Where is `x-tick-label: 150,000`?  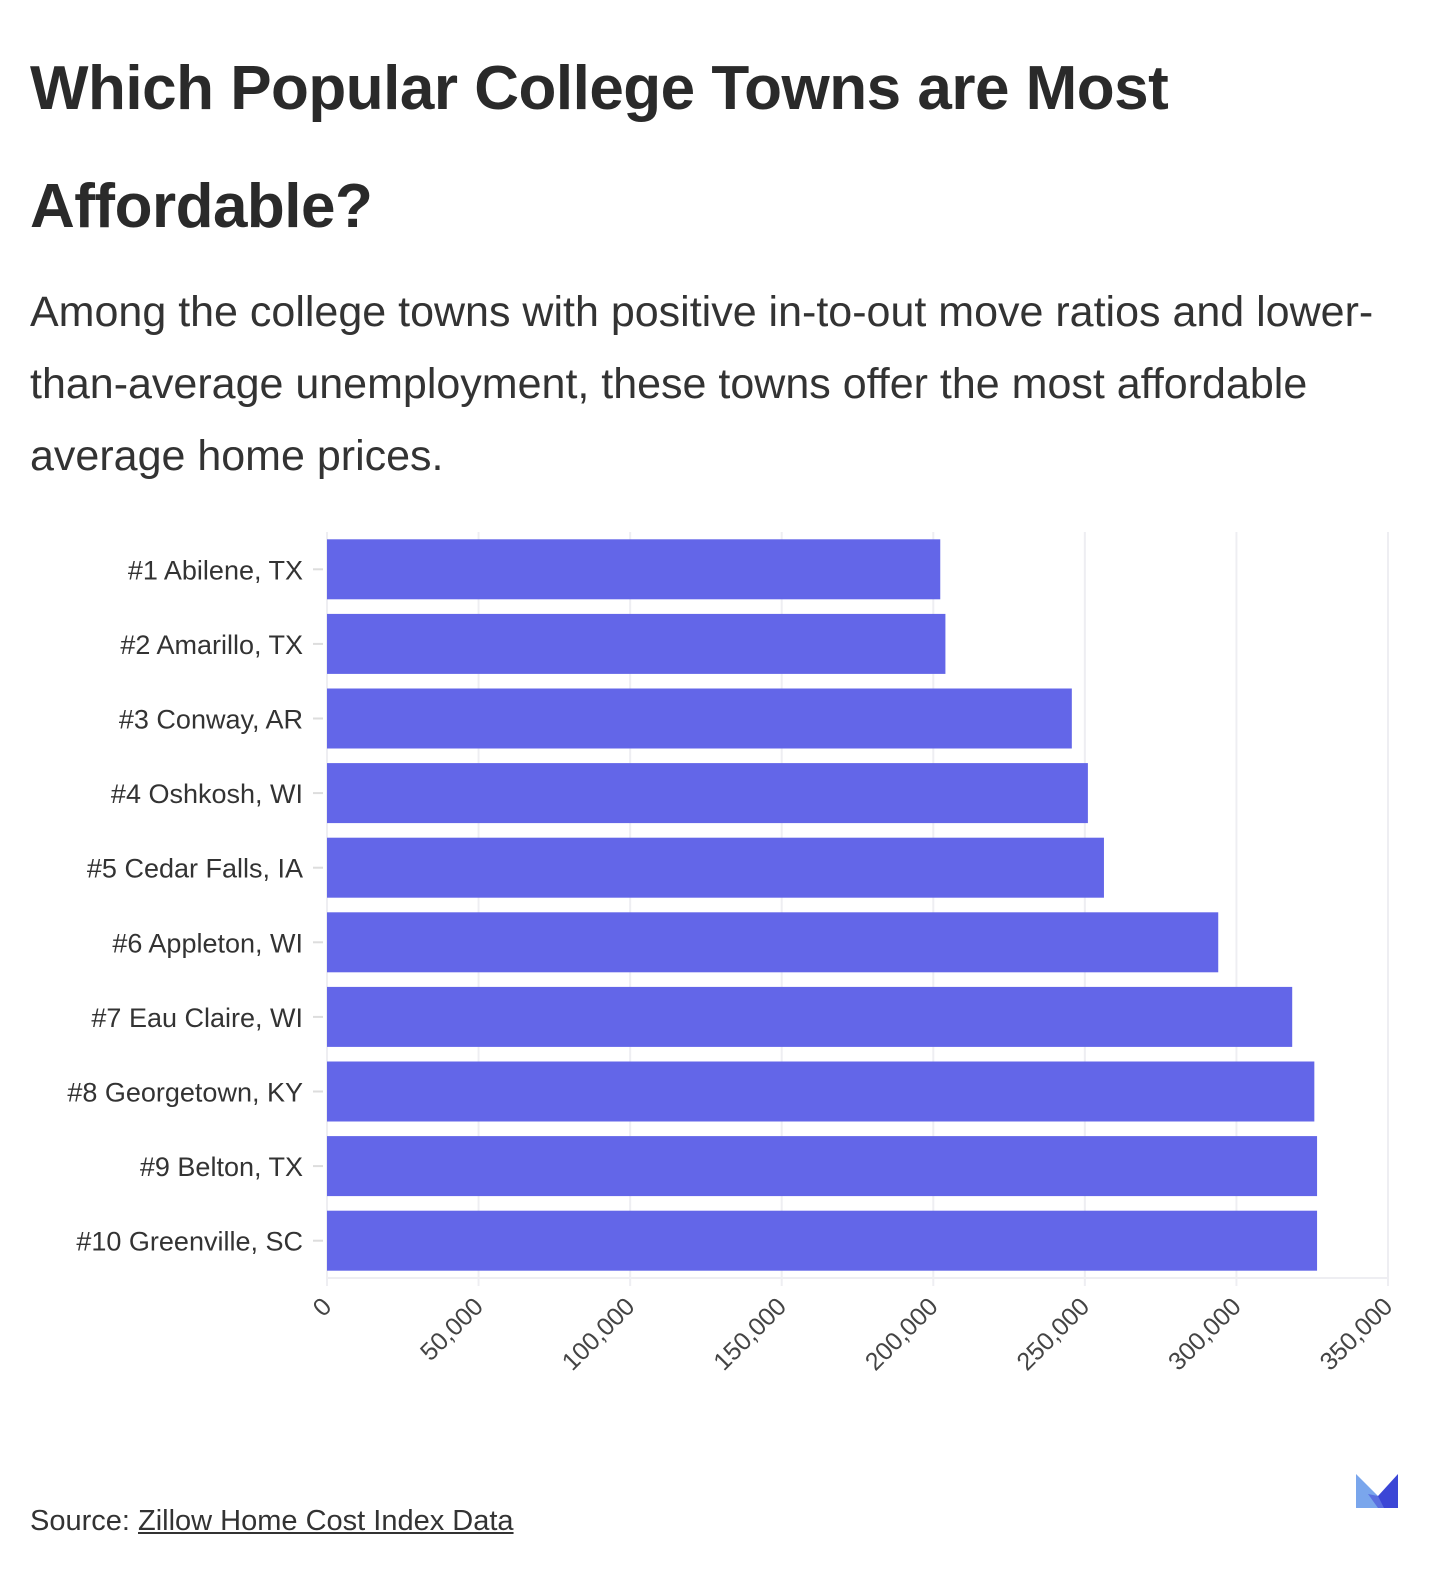 x-tick-label: 150,000 is located at coordinates (750, 1334).